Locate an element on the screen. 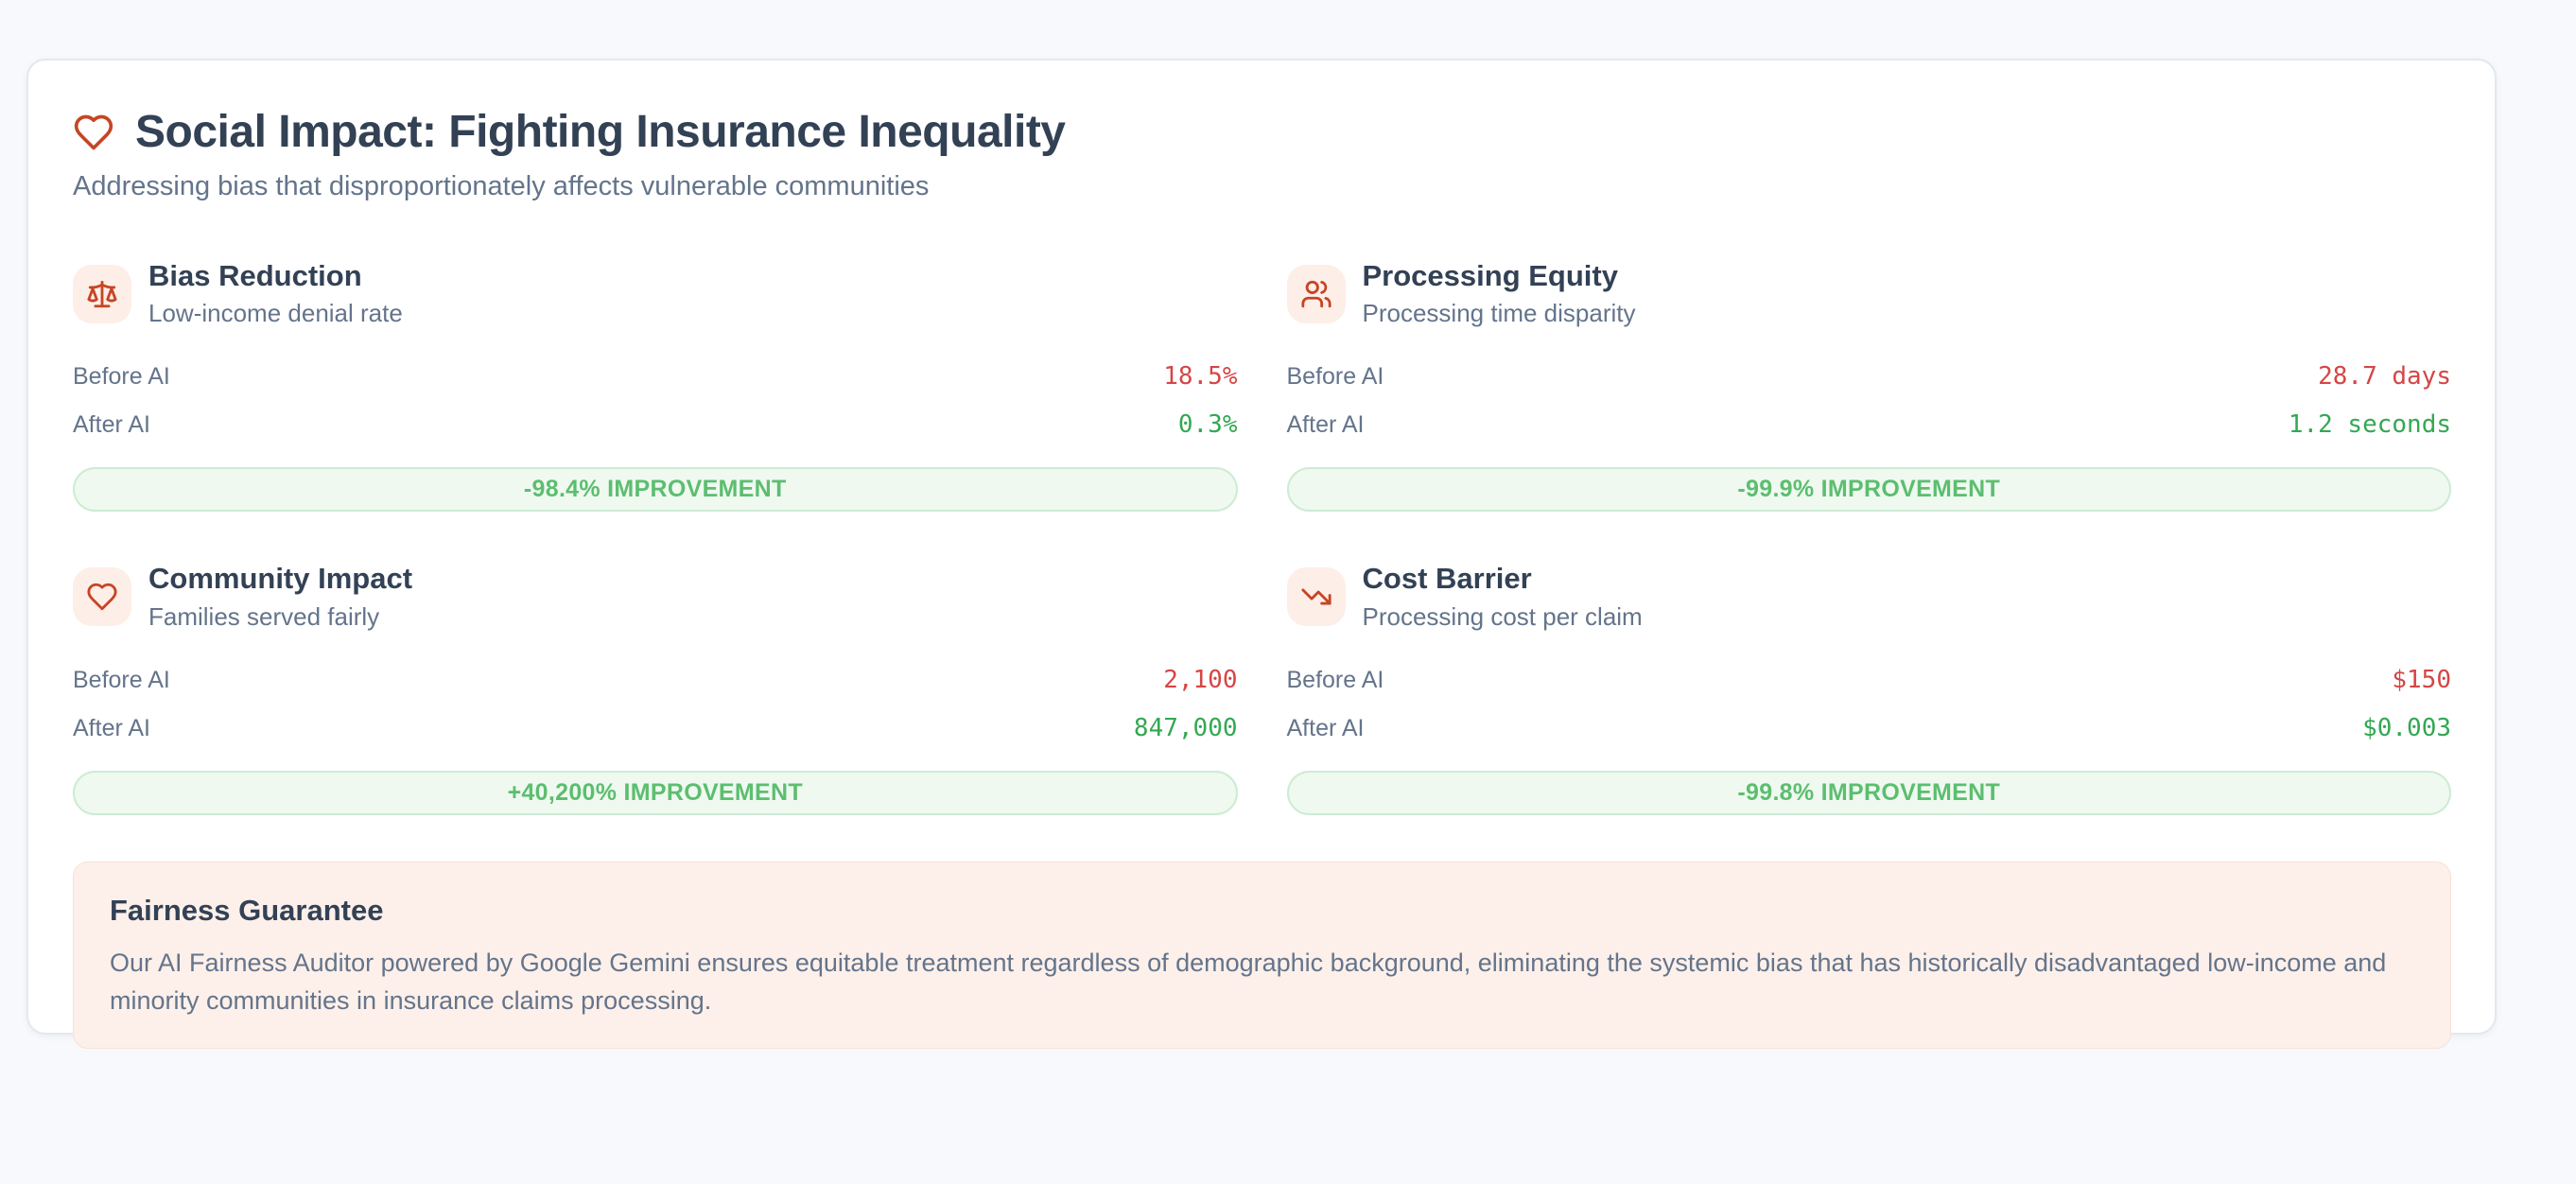  before-ai-row: Before AI 2,100 is located at coordinates (655, 680).